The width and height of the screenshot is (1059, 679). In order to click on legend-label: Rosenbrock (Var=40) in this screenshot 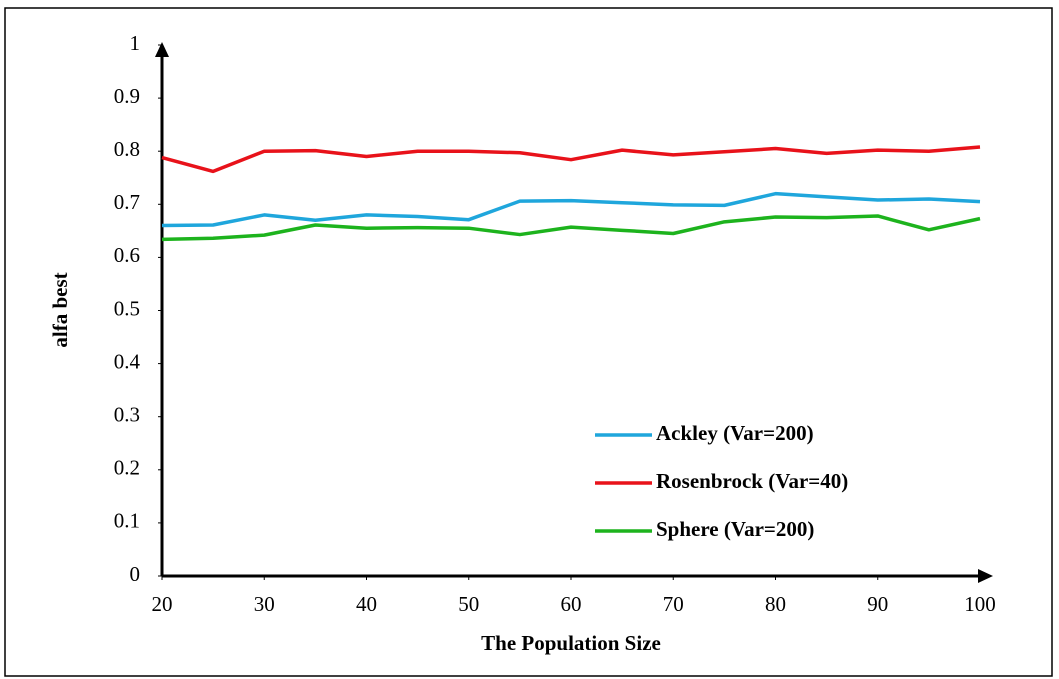, I will do `click(752, 481)`.